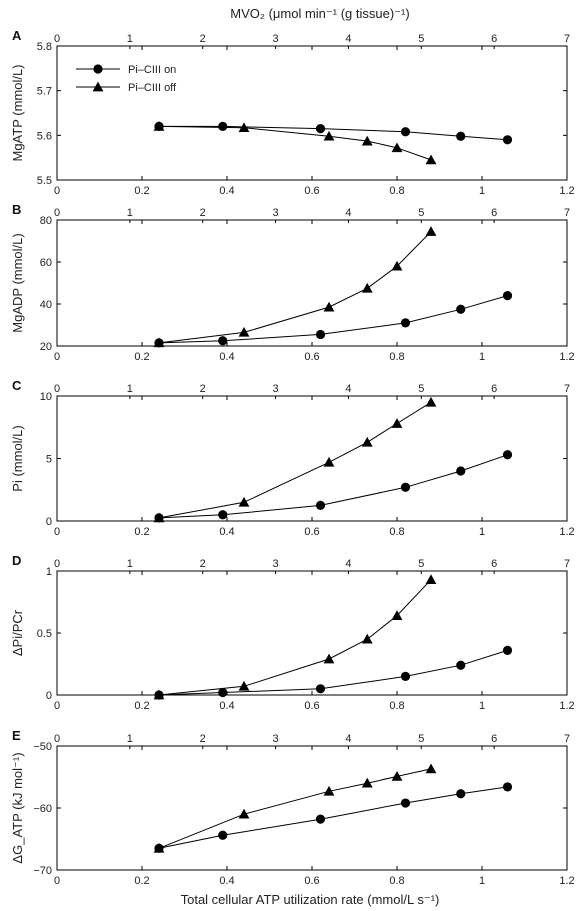 The width and height of the screenshot is (576, 911). Describe the element at coordinates (17, 385) in the screenshot. I see `panel-letter: C` at that location.